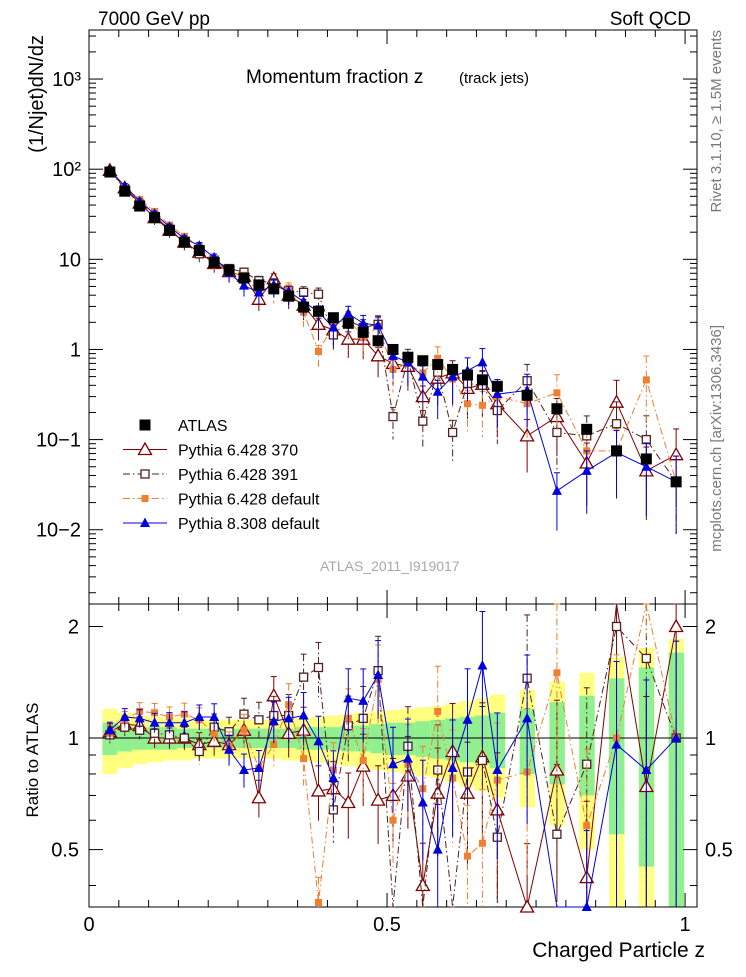 The height and width of the screenshot is (977, 746). Describe the element at coordinates (58, 441) in the screenshot. I see `y-tick-label: 10−1` at that location.